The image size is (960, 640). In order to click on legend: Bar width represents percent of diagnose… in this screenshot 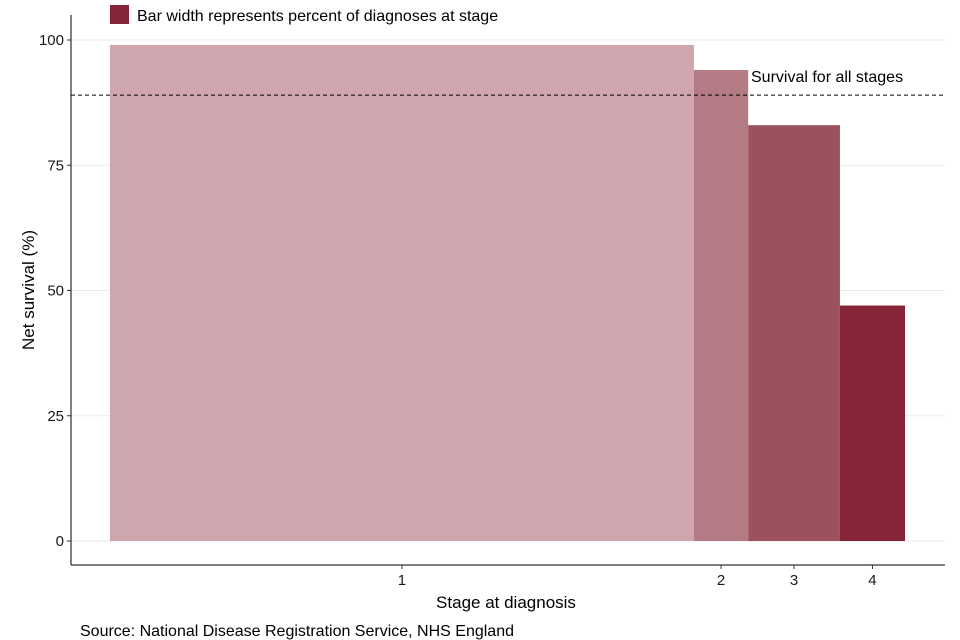, I will do `click(304, 15)`.